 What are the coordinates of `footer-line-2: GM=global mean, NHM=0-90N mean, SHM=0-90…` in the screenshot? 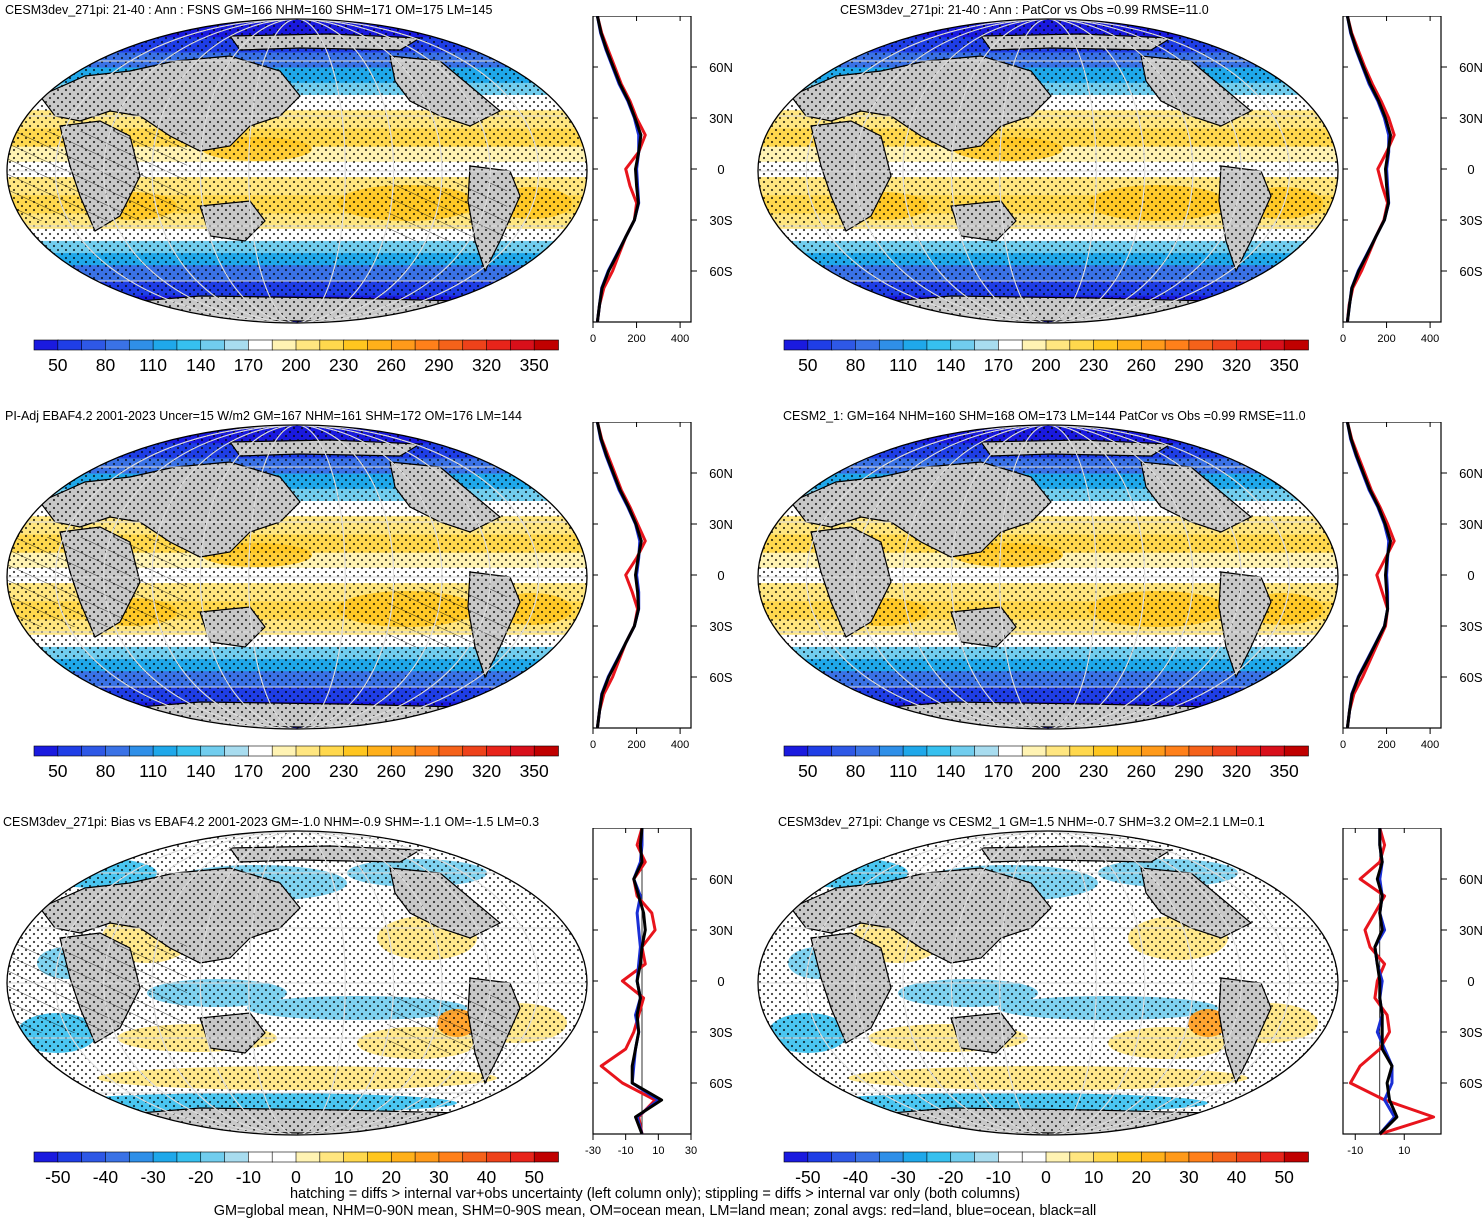 It's located at (655, 1211).